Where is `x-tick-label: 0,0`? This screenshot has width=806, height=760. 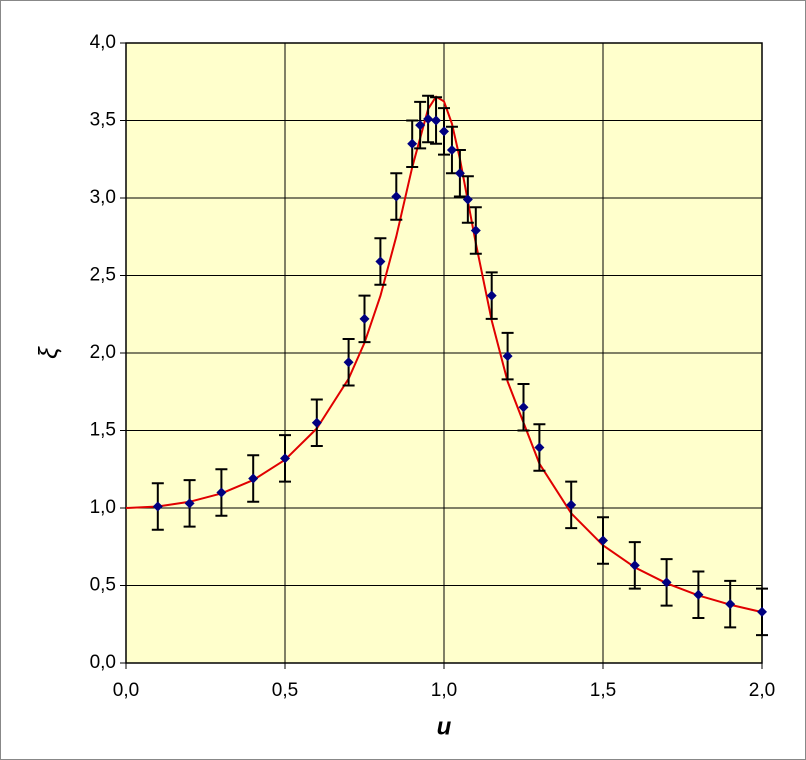 x-tick-label: 0,0 is located at coordinates (126, 690).